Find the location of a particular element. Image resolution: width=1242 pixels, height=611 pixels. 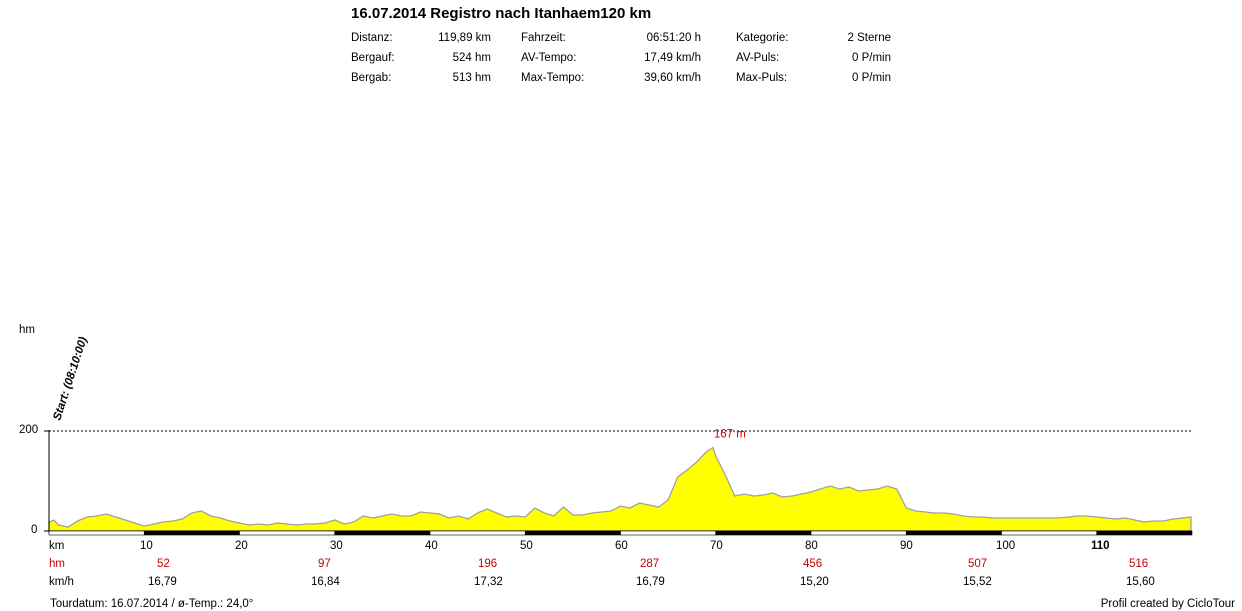

stat-label-ascent: Bergauf: is located at coordinates (373, 58).